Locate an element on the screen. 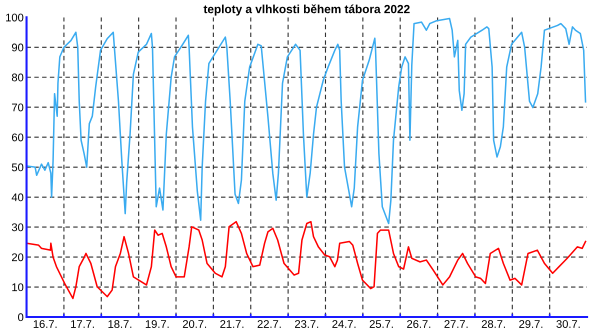 The width and height of the screenshot is (590, 333). x-tick-label: 26.7. is located at coordinates (418, 324).